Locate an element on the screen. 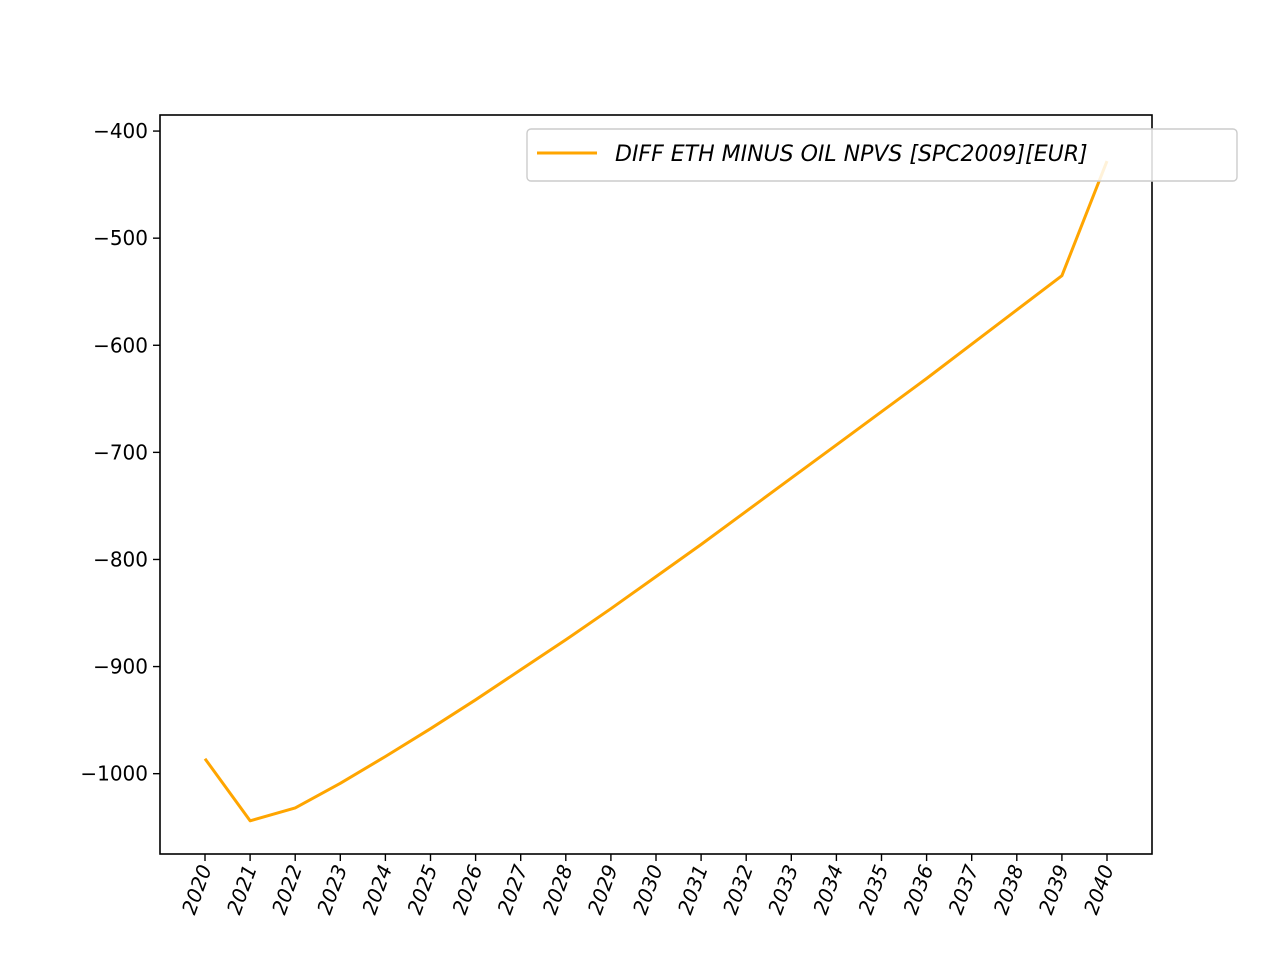 This screenshot has width=1280, height=960. y-tick-label: −600 is located at coordinates (120, 345).